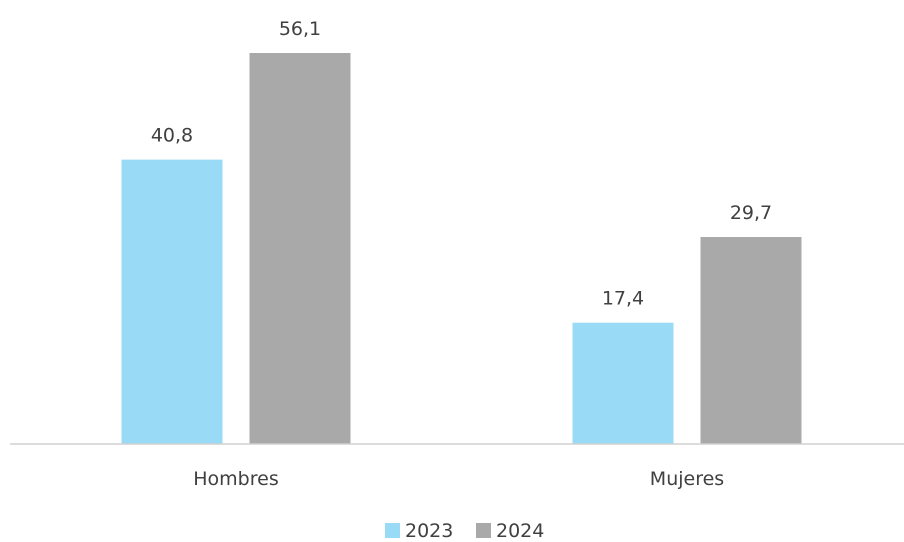  What do you see at coordinates (300, 29) in the screenshot?
I see `data-label-hombres-2024: 56,1` at bounding box center [300, 29].